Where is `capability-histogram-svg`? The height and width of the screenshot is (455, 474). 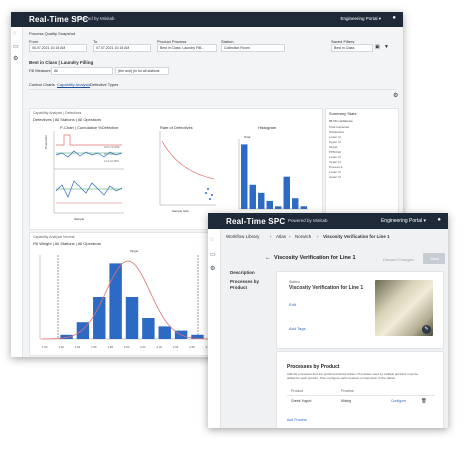
capability-histogram-svg is located at coordinates (131, 297).